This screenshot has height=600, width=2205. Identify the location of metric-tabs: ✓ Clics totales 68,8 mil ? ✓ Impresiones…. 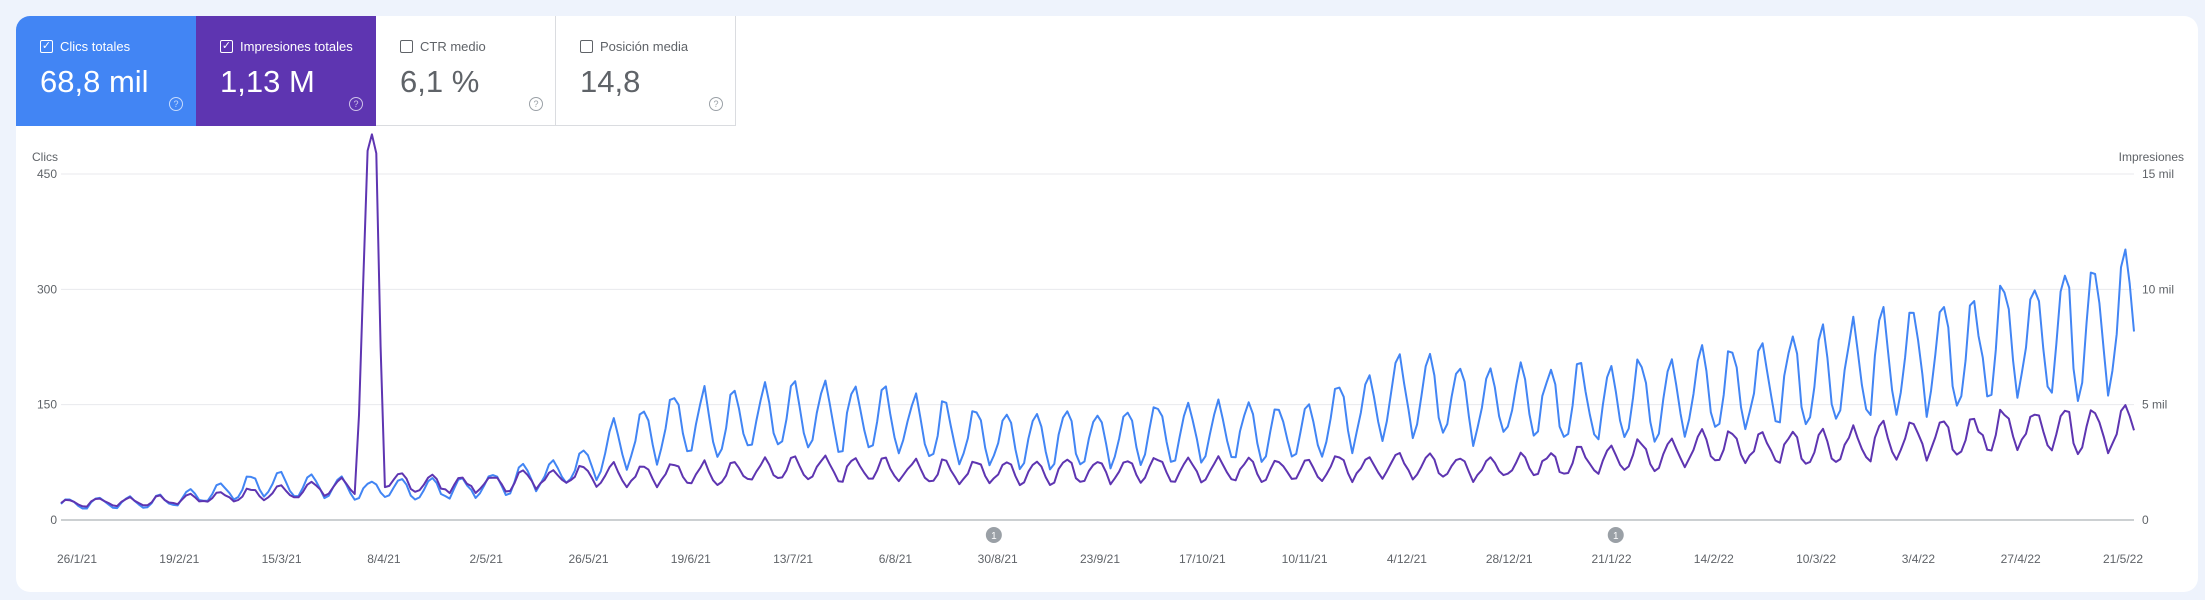
(376, 71).